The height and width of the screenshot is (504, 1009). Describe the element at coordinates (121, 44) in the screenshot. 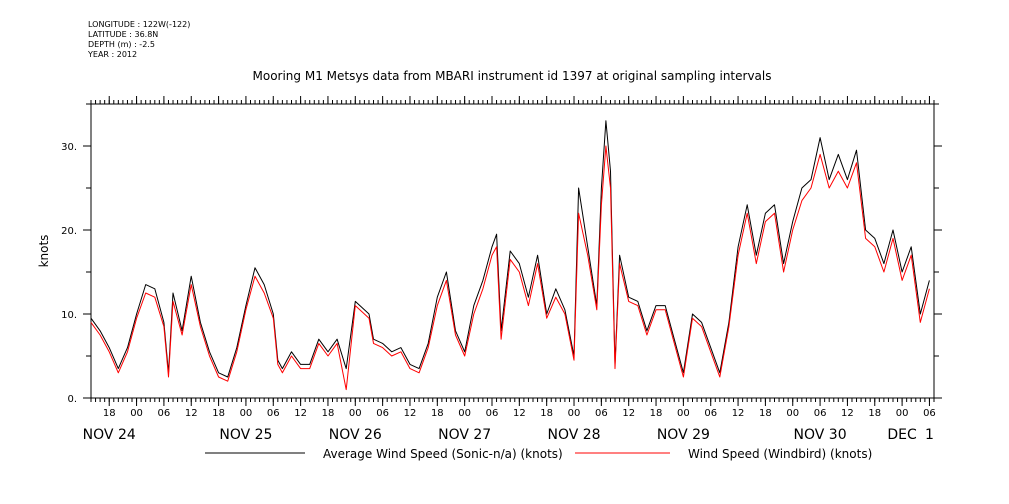

I see `depth-text: DEPTH (m) : -2.5` at that location.